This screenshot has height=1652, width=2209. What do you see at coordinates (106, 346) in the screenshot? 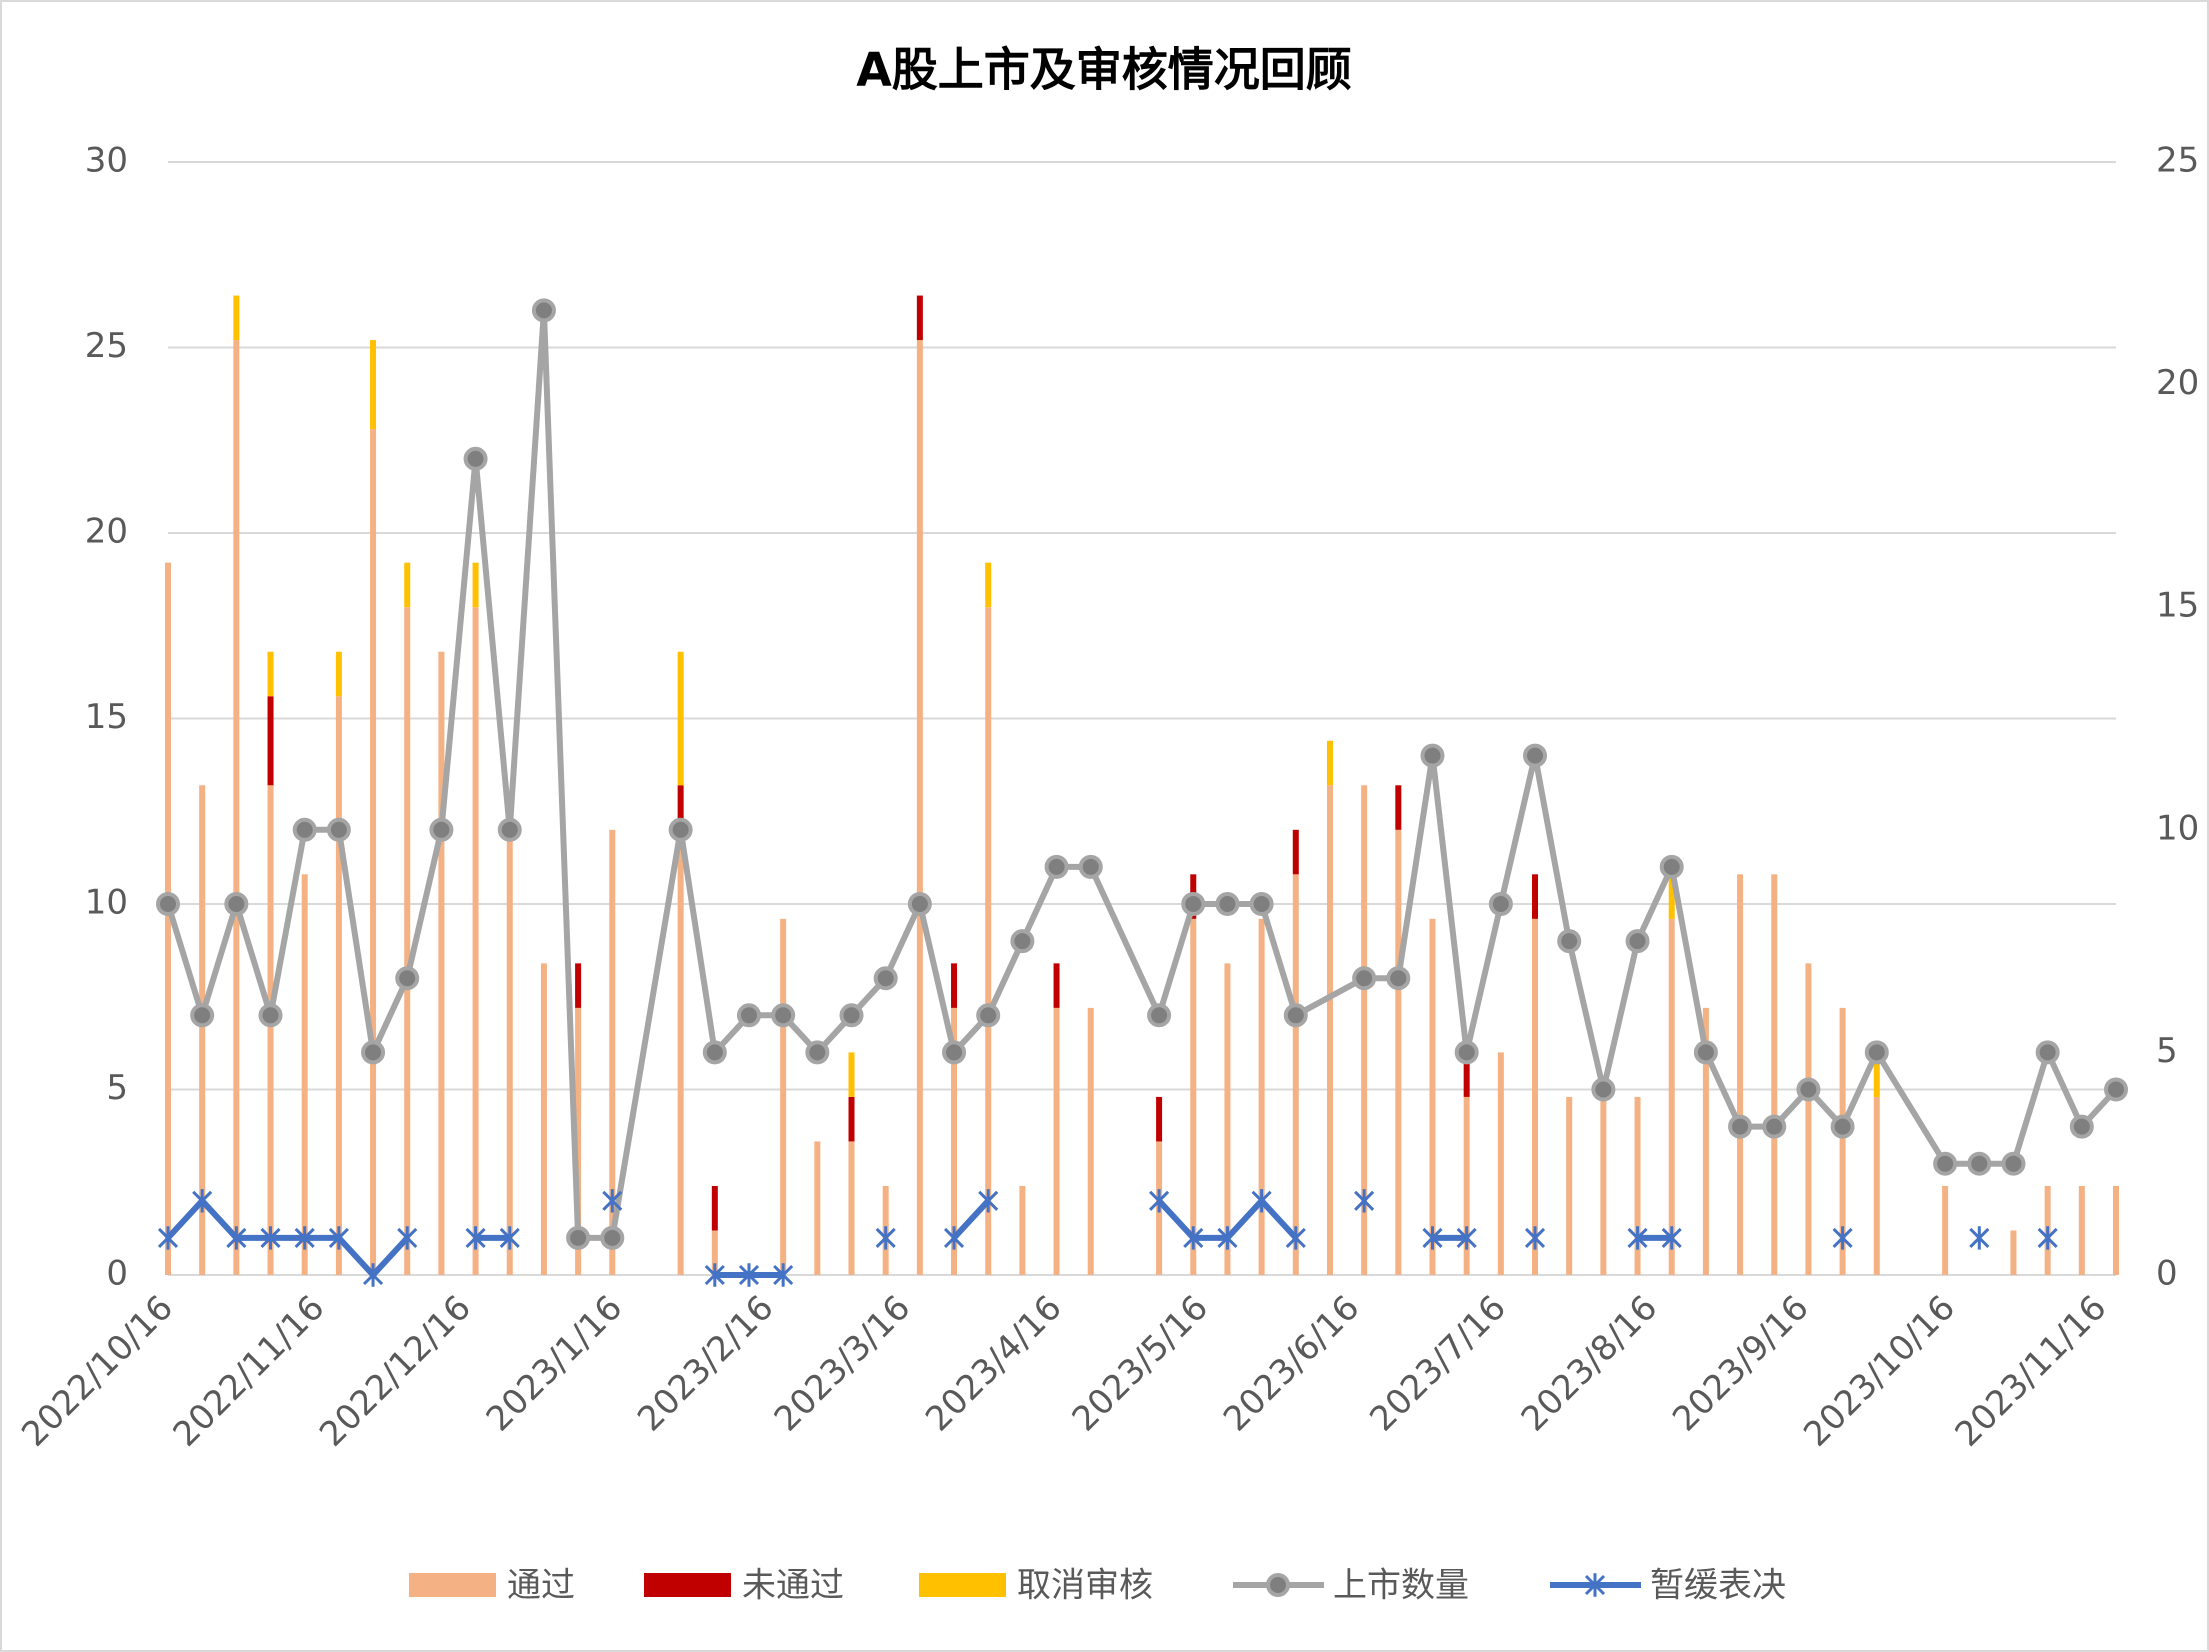
I see `y-tick-label: 25` at bounding box center [106, 346].